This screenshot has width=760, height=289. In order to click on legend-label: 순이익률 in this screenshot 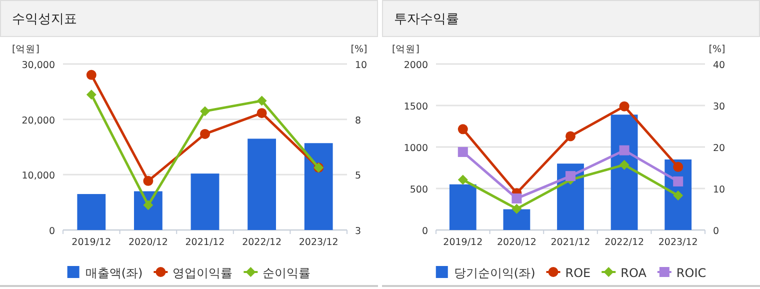, I will do `click(286, 273)`.